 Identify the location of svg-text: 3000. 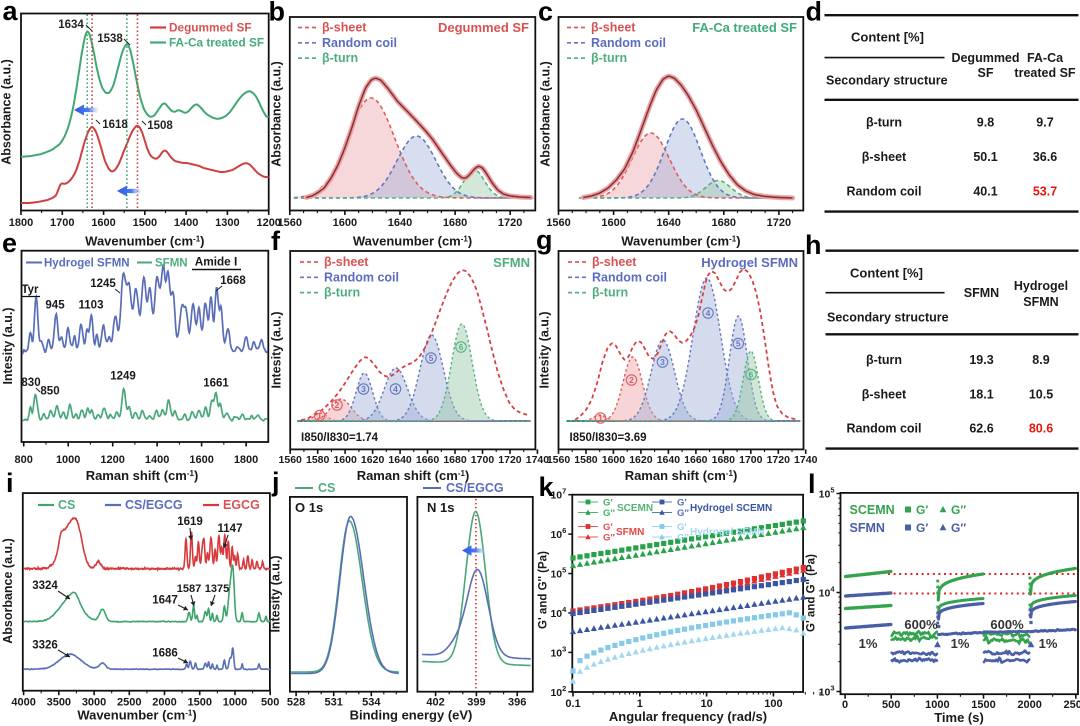
(94, 703).